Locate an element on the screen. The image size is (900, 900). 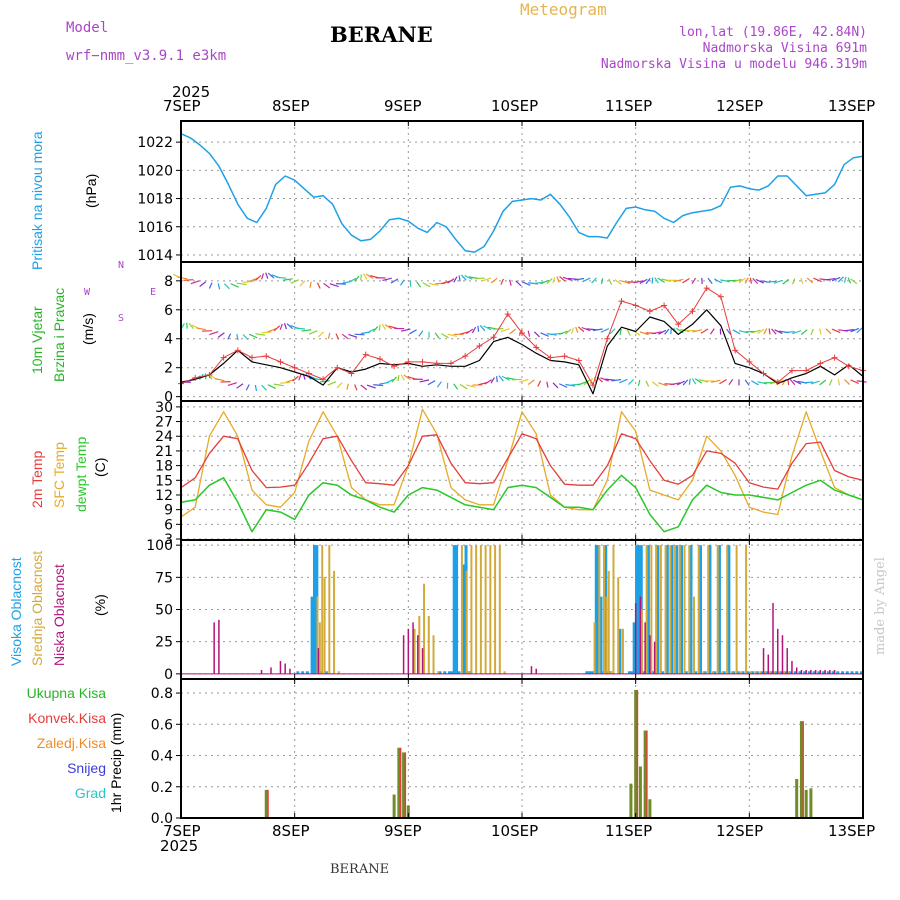
date-bottom-1: 8SEP is located at coordinates (291, 831).